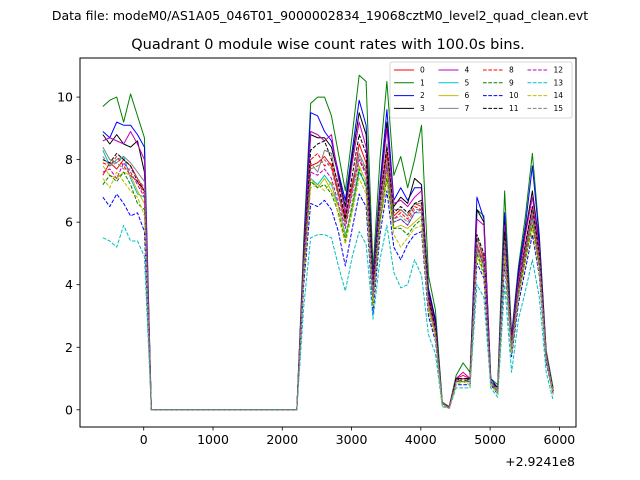 This screenshot has height=480, width=640. What do you see at coordinates (467, 108) in the screenshot?
I see `legend-label-7: 7` at bounding box center [467, 108].